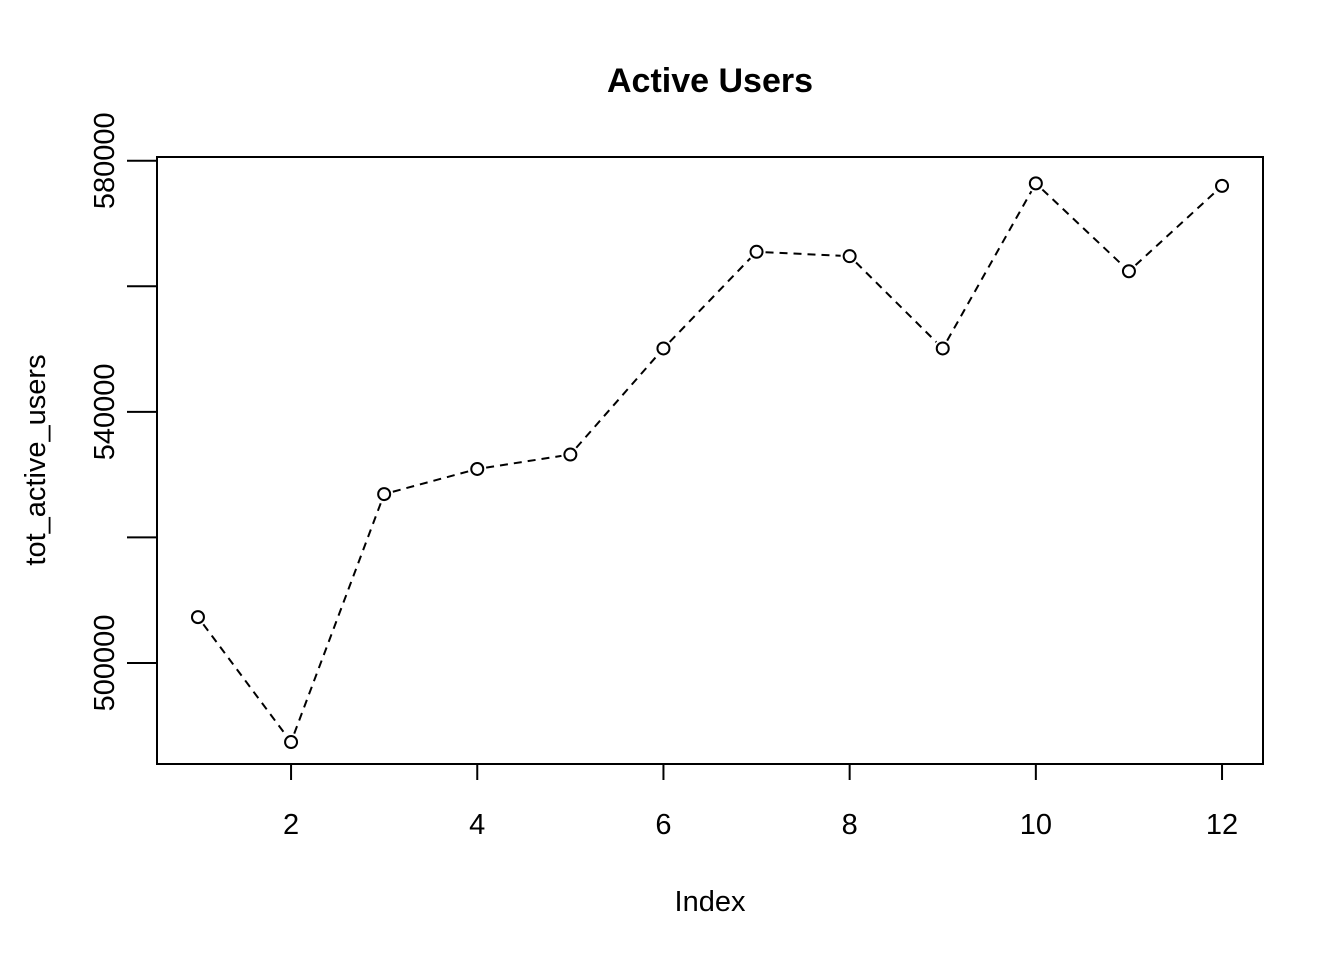  I want to click on y-axis: 500000 540000 580000, so click(123, 411).